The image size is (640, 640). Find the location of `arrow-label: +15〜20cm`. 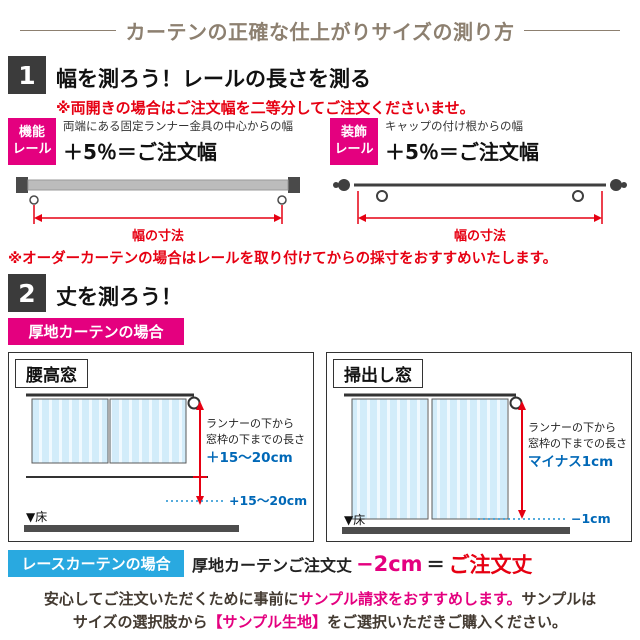

arrow-label: +15〜20cm is located at coordinates (268, 500).